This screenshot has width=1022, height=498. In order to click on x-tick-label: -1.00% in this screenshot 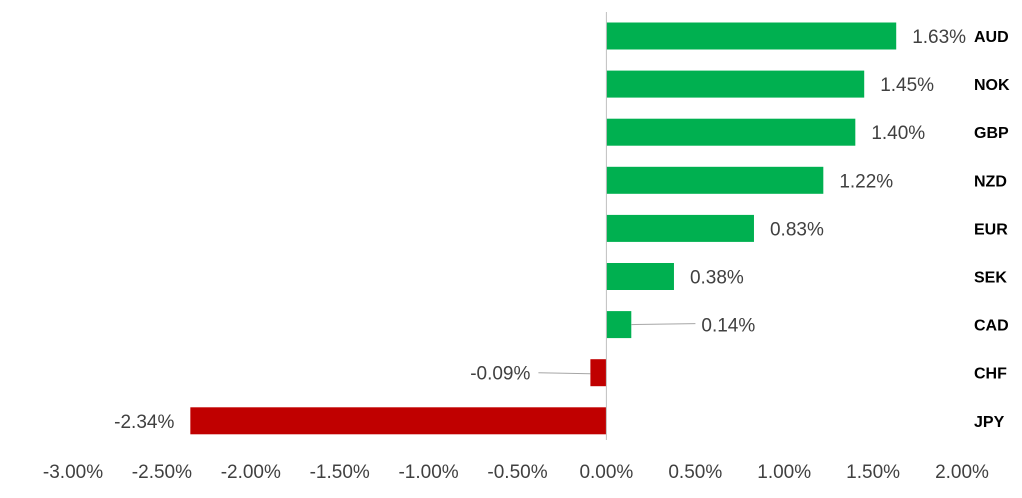, I will do `click(428, 472)`.